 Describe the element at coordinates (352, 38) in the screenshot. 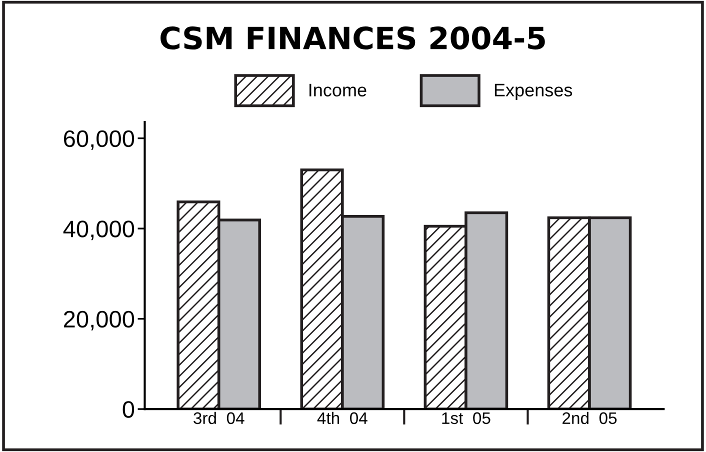

I see `chart-title: CSM FINANCES 2004-5` at that location.